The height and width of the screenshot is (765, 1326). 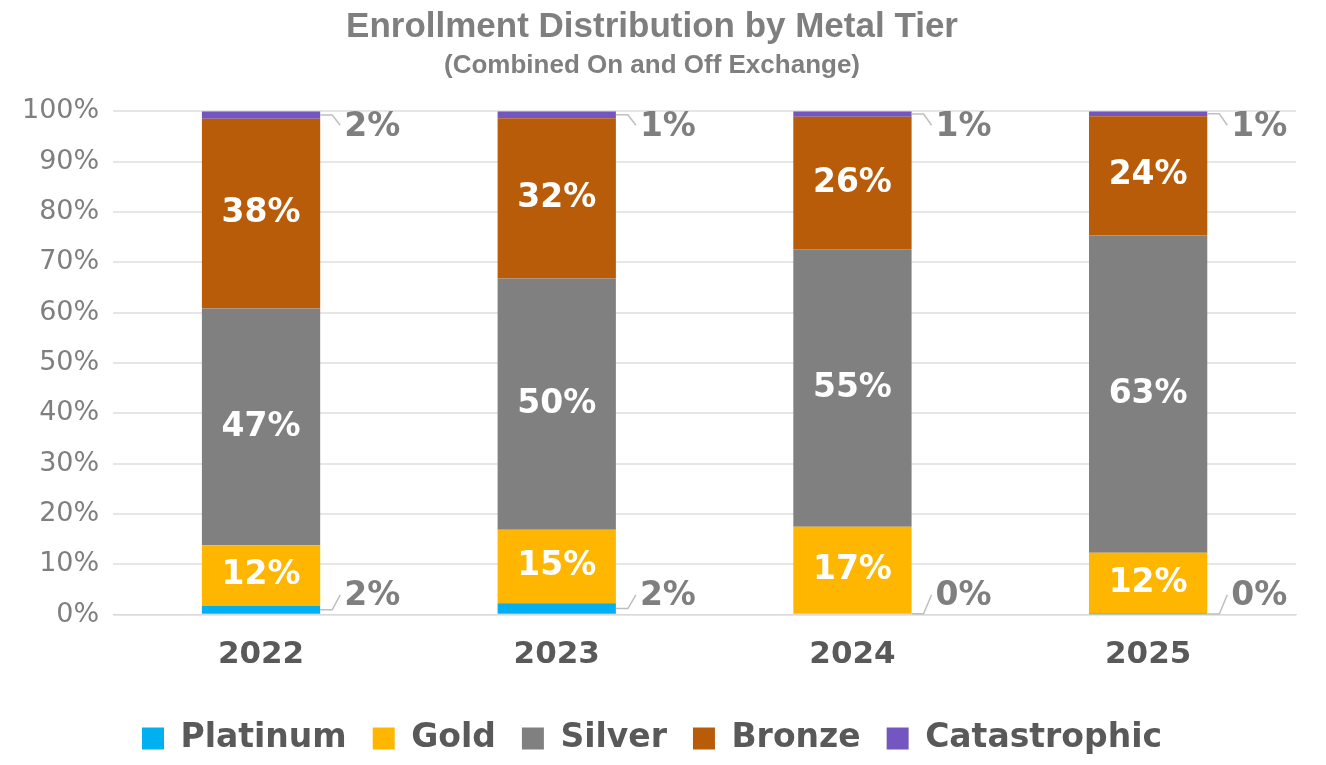 I want to click on data-label: 55%, so click(x=852, y=385).